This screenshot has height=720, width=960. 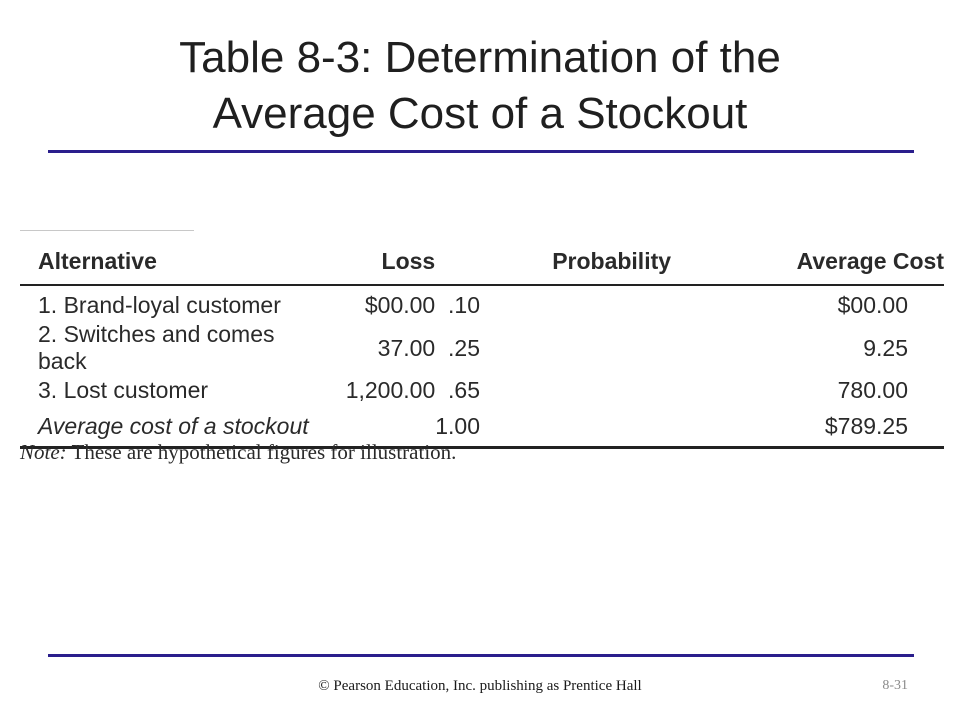 I want to click on table-row: 3. Lost customer 1,200.00 .65 780.00, so click(x=482, y=390).